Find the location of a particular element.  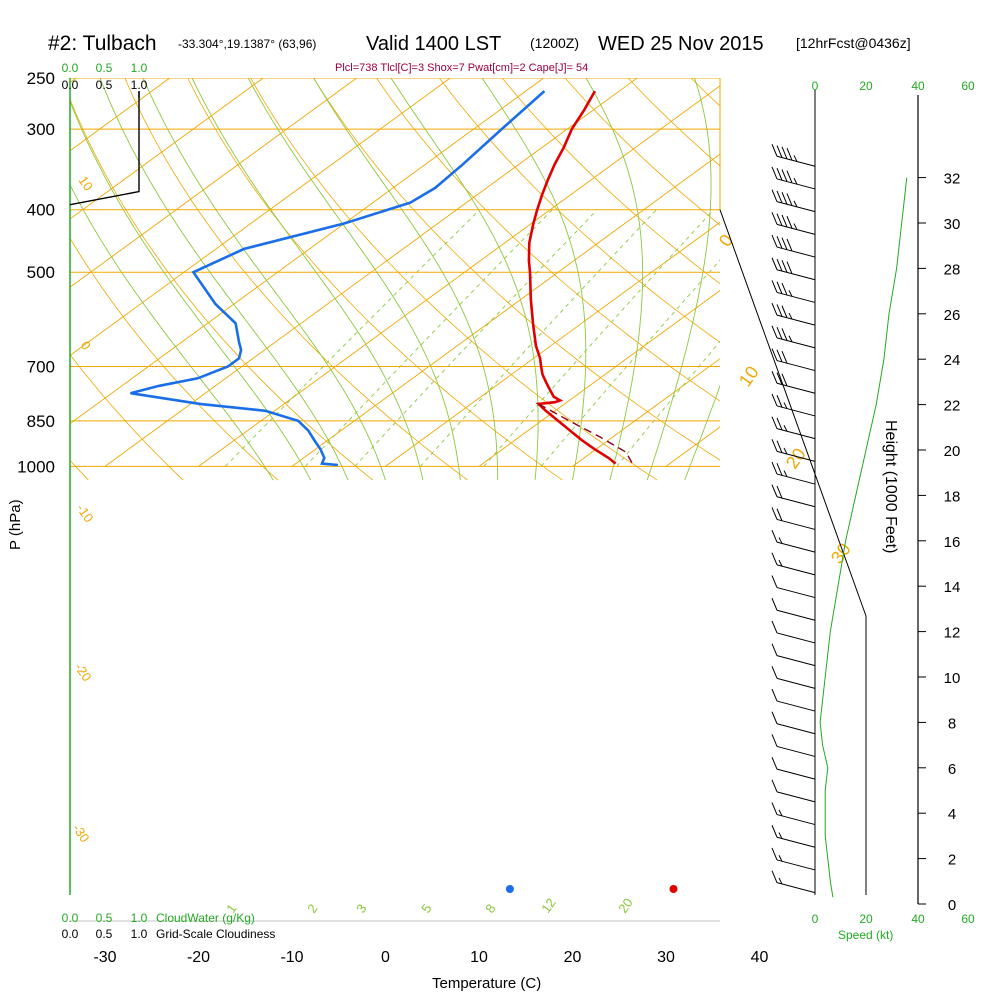

speed-tick-top: 20 is located at coordinates (866, 86).